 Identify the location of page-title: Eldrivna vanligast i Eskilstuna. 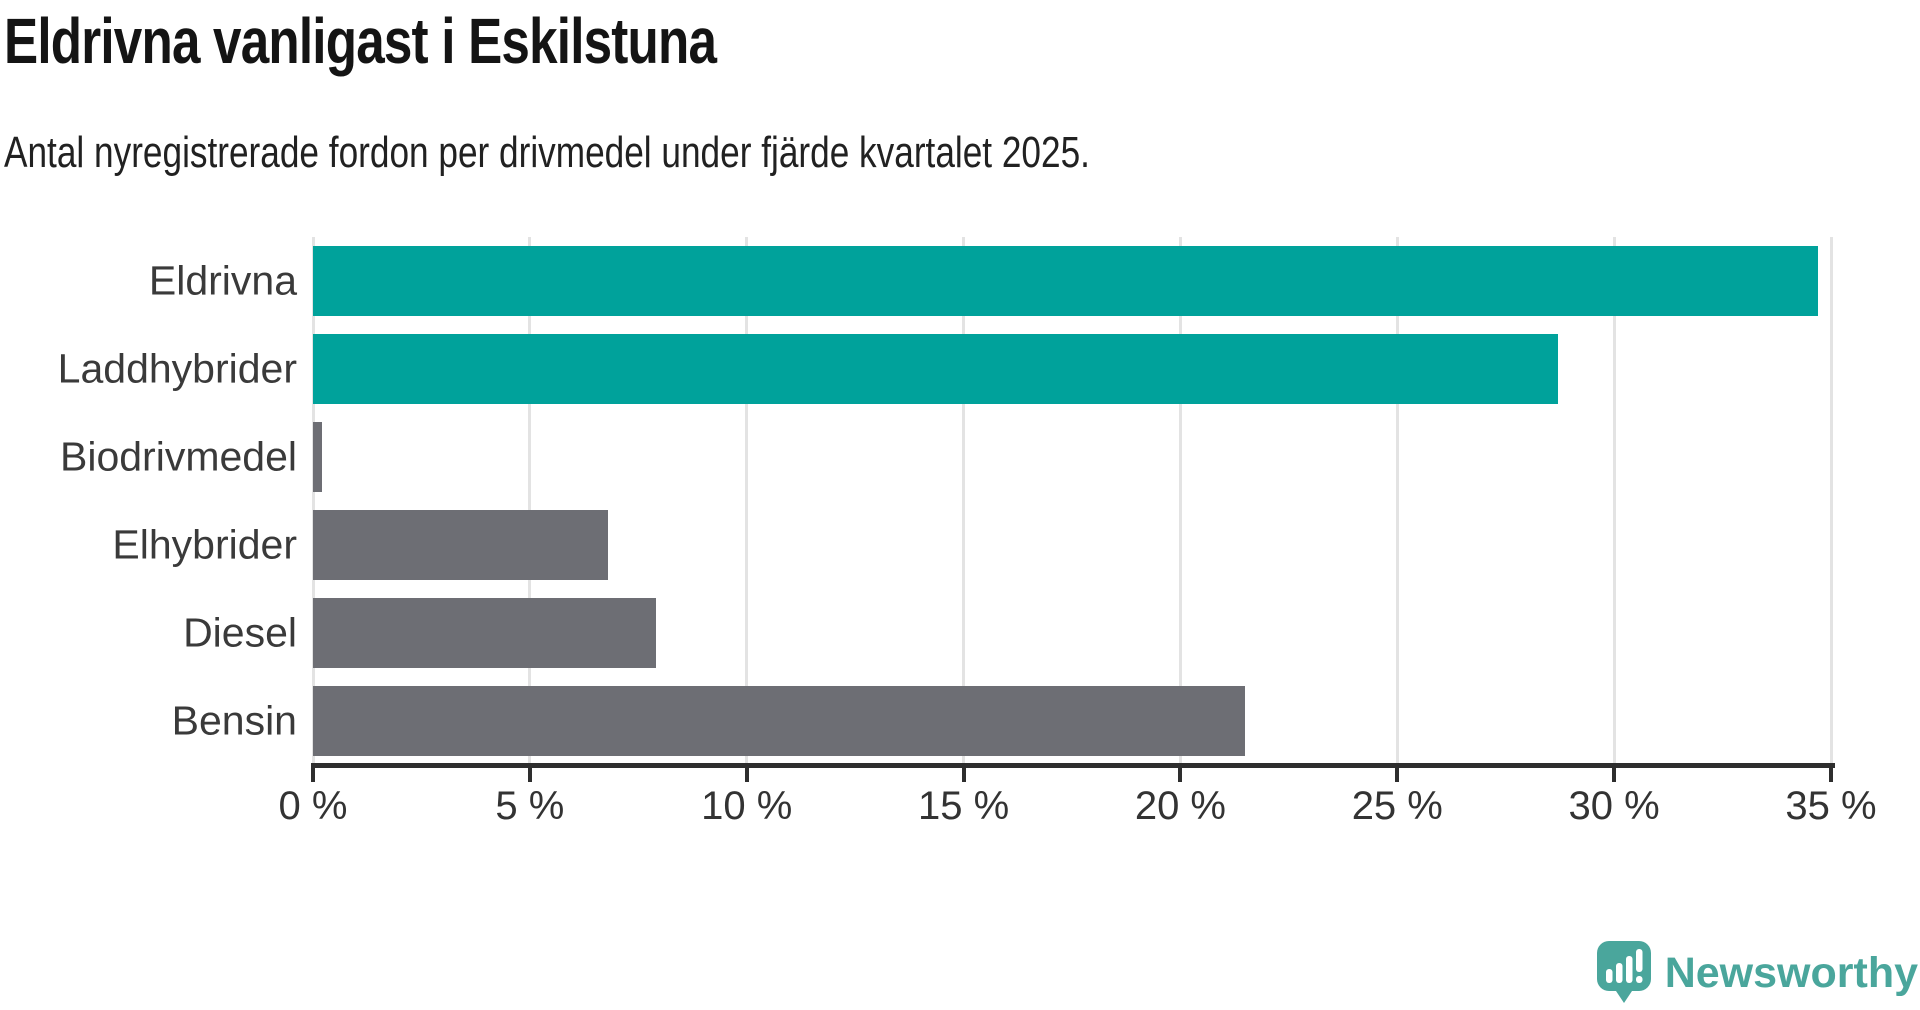
(360, 41).